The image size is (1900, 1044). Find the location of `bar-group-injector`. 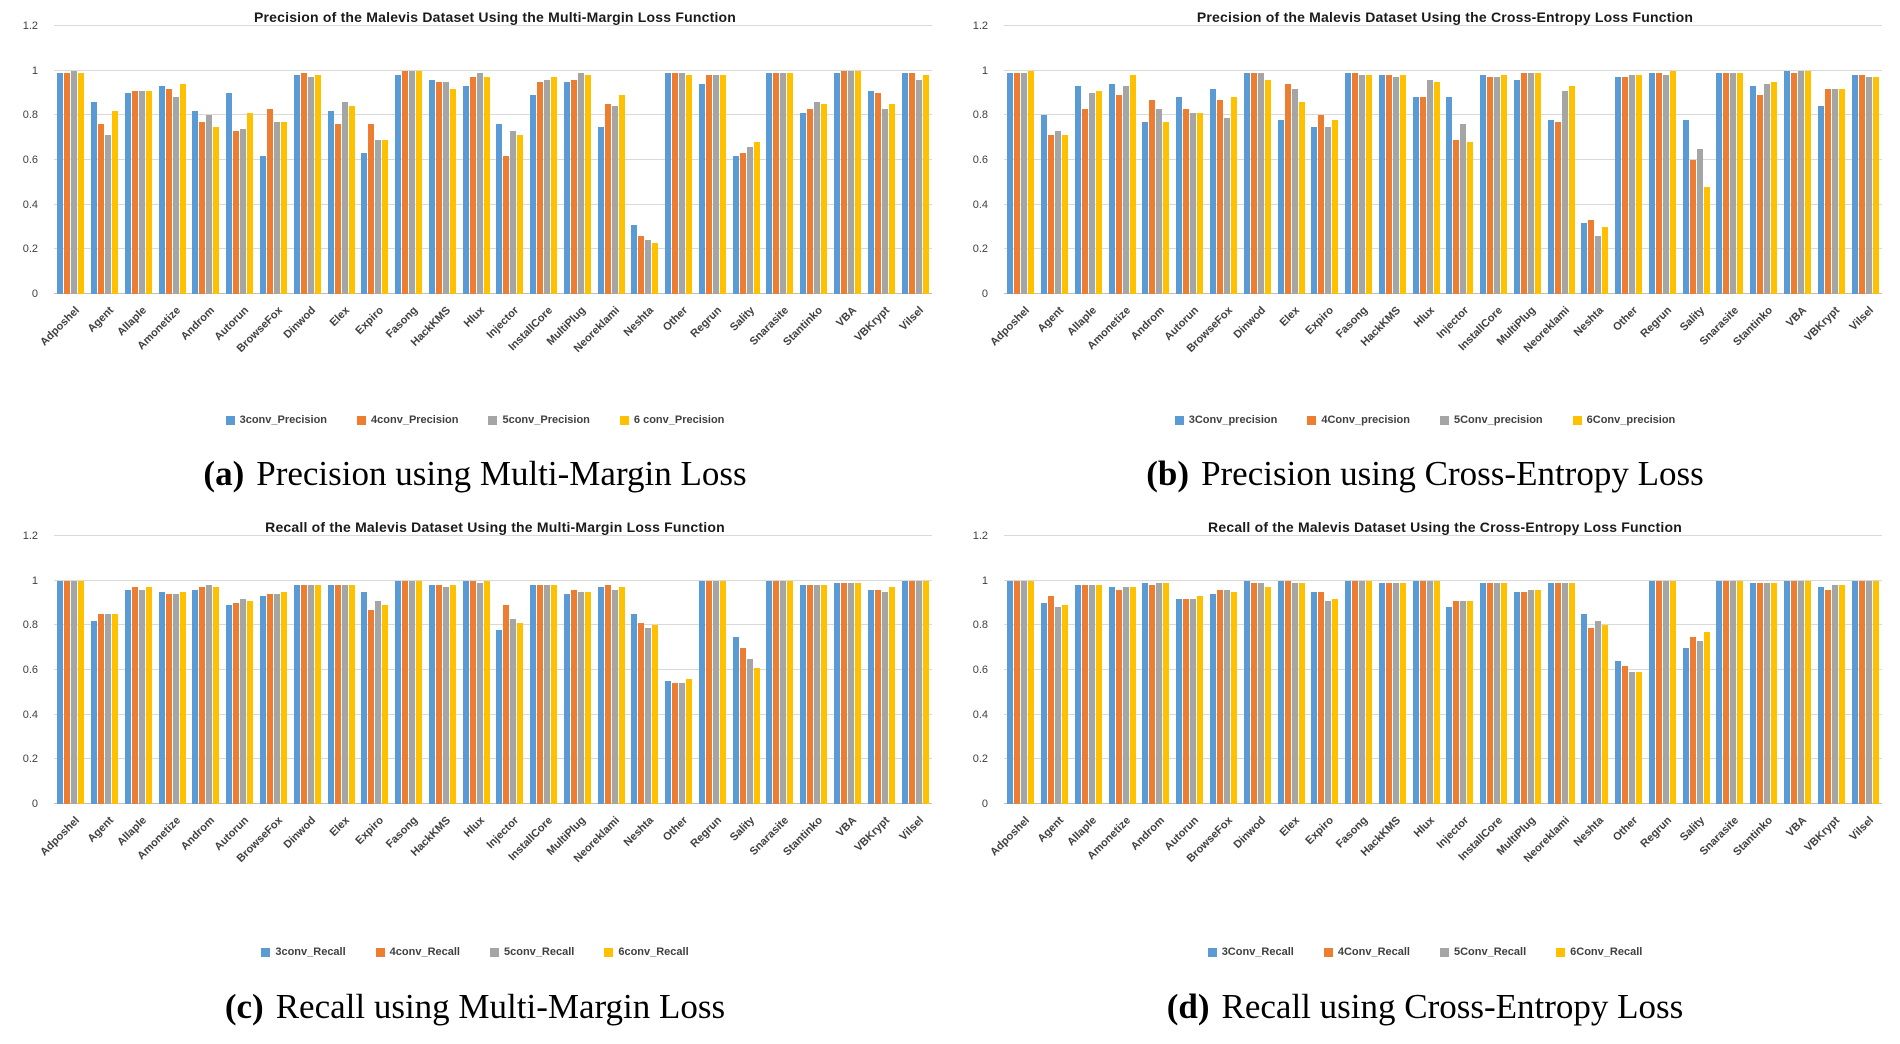

bar-group-injector is located at coordinates (510, 670).